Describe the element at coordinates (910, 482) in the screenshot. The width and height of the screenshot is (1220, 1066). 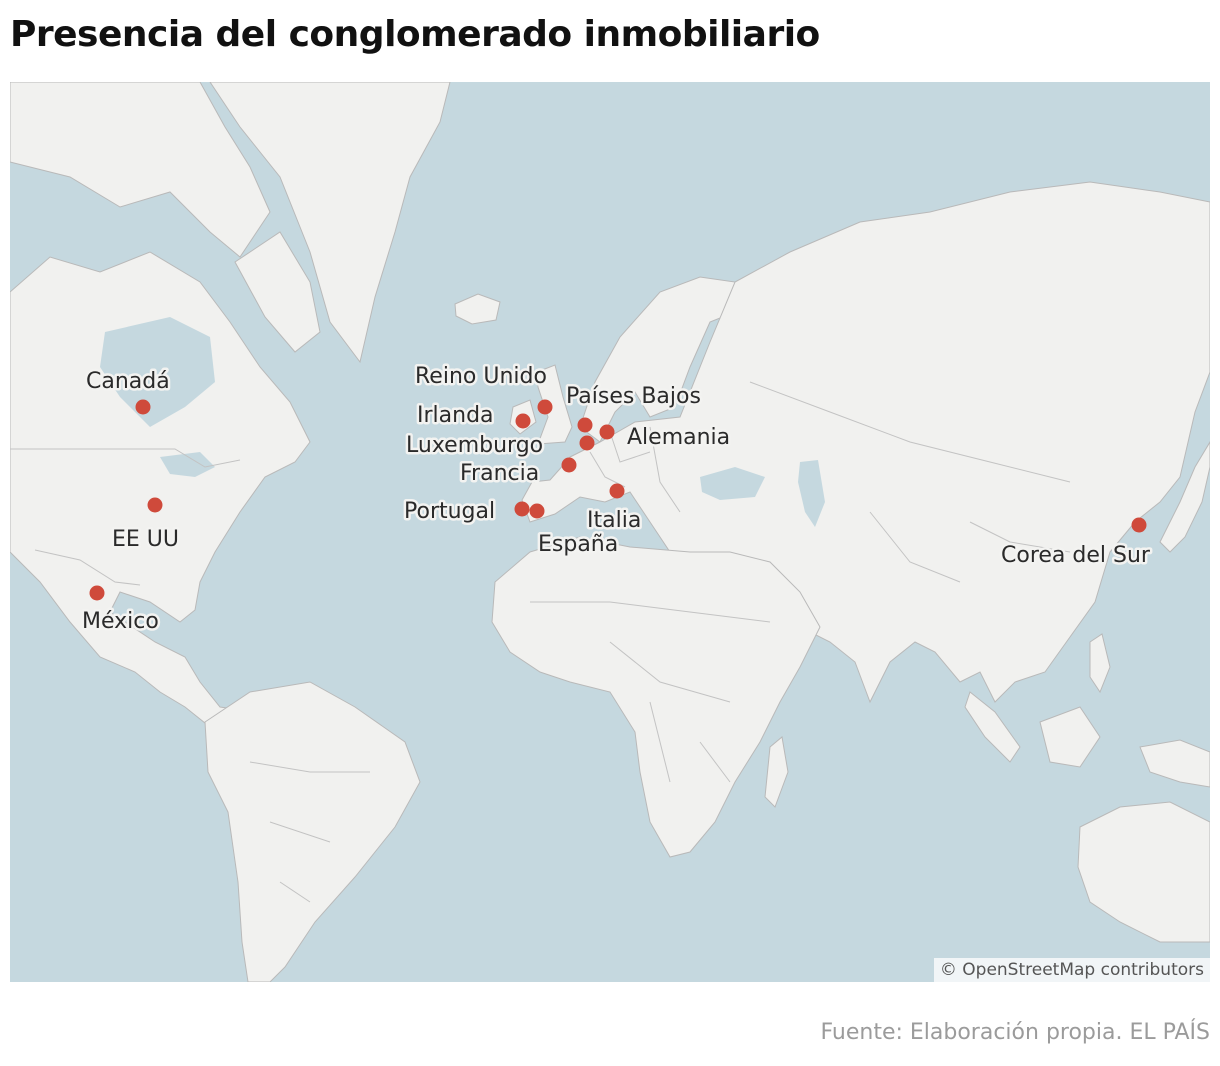
I see `border-asia` at that location.